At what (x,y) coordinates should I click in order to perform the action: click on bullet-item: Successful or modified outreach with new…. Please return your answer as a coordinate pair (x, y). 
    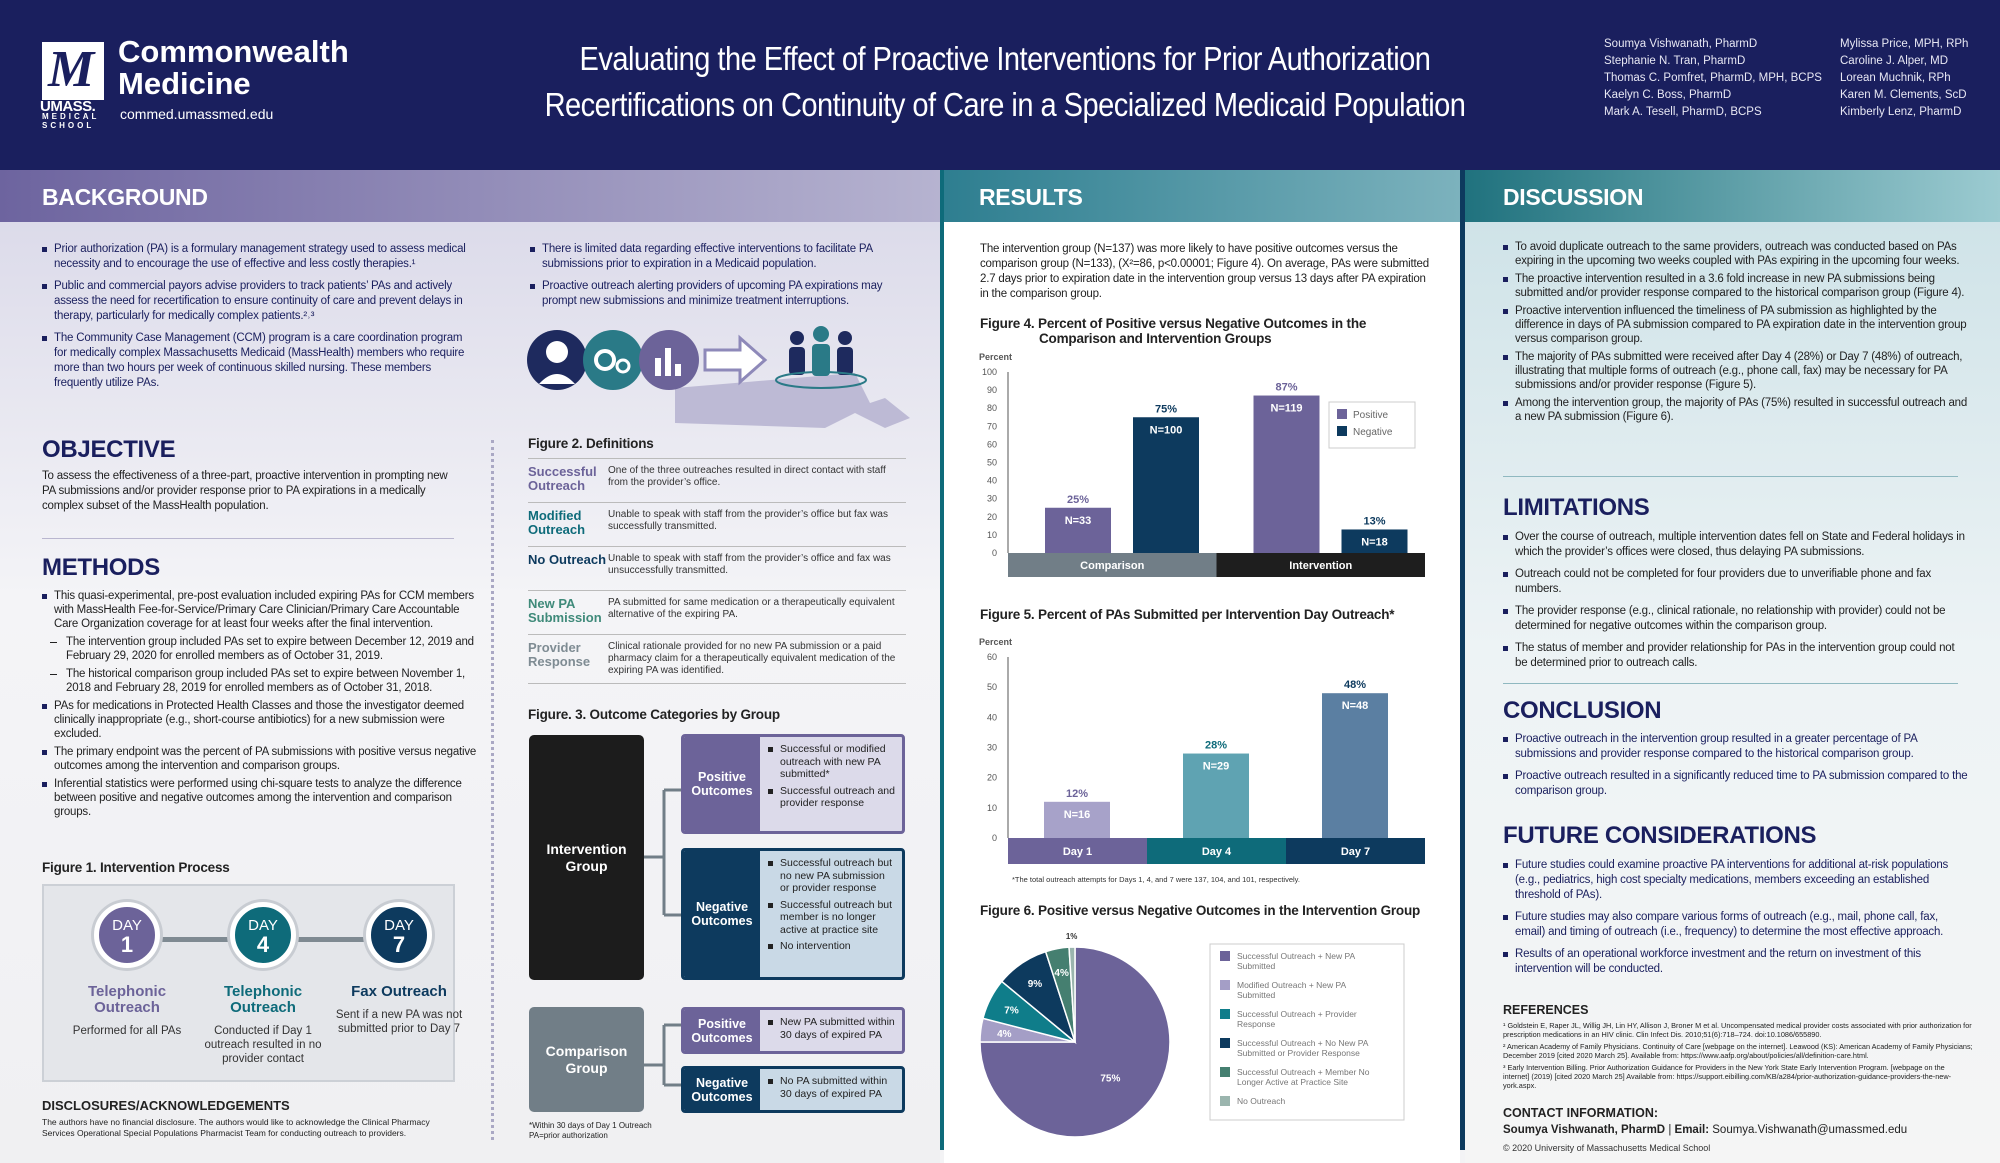
    Looking at the image, I should click on (832, 762).